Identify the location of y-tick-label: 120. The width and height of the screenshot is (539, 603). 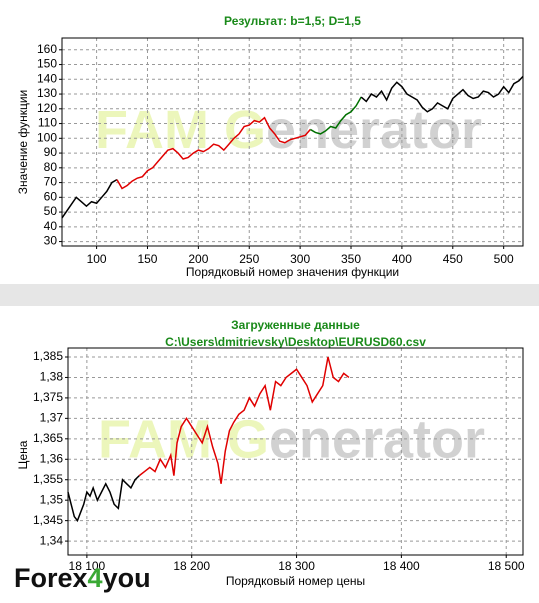
(47, 108).